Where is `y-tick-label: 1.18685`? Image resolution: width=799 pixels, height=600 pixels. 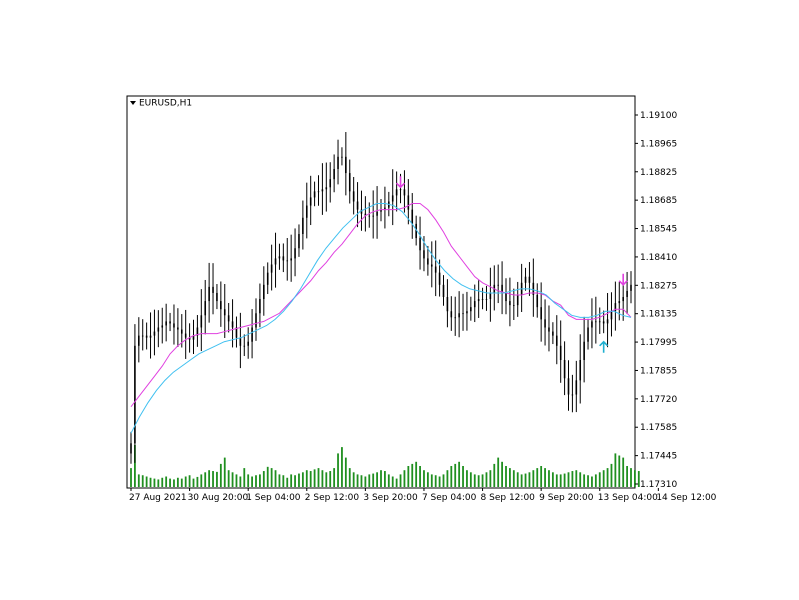 y-tick-label: 1.18685 is located at coordinates (658, 201).